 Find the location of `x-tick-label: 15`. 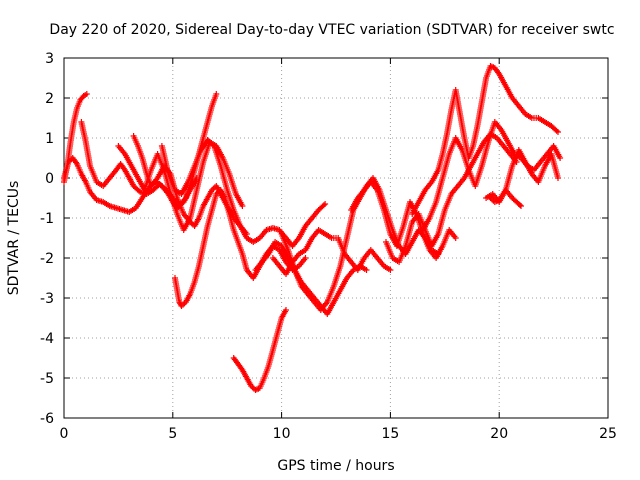

x-tick-label: 15 is located at coordinates (390, 434).